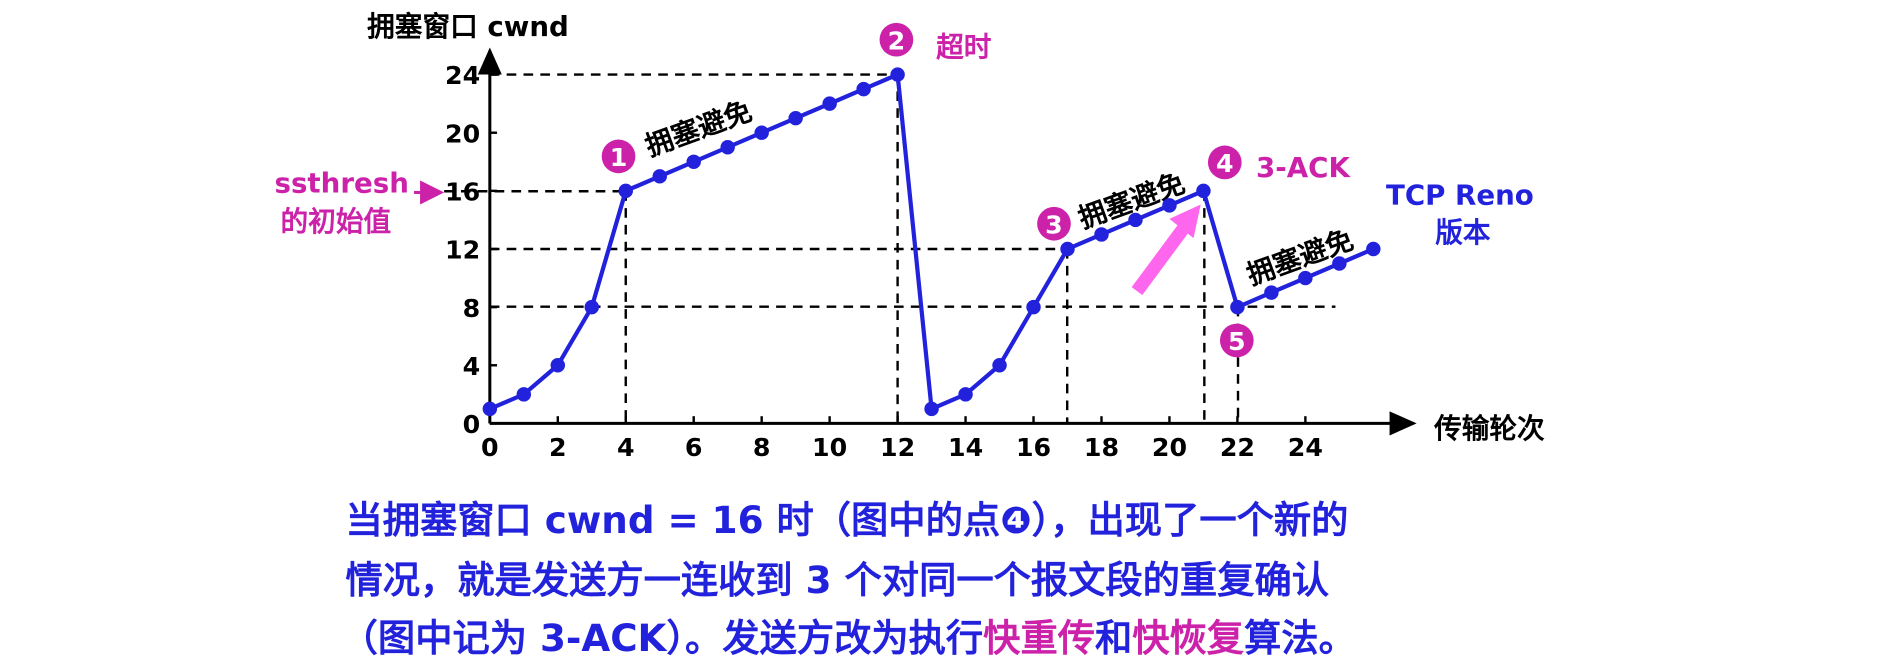  Describe the element at coordinates (1166, 250) in the screenshot. I see `pink-arrow` at that location.